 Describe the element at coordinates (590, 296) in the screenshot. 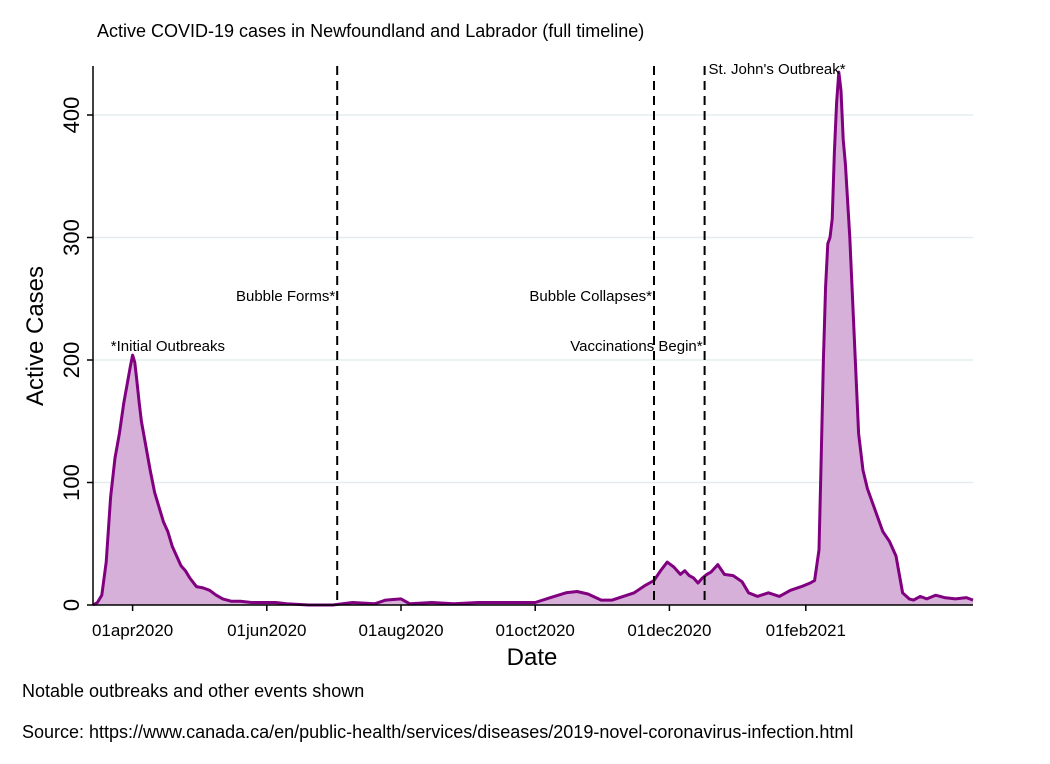

I see `annotation-label: Bubble Collapses*` at that location.